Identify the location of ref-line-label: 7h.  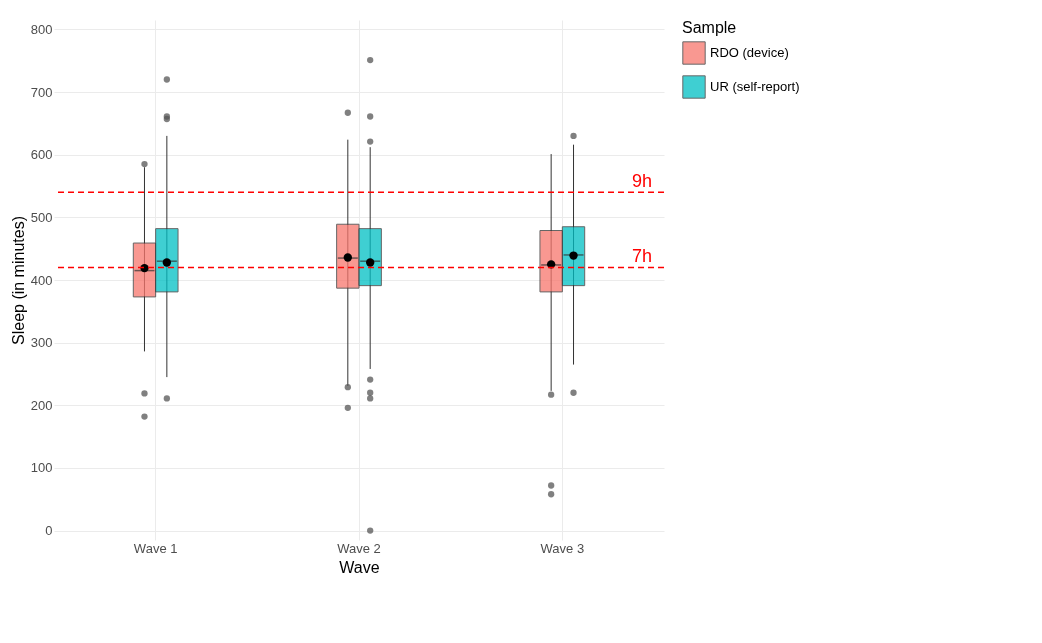
(641, 256).